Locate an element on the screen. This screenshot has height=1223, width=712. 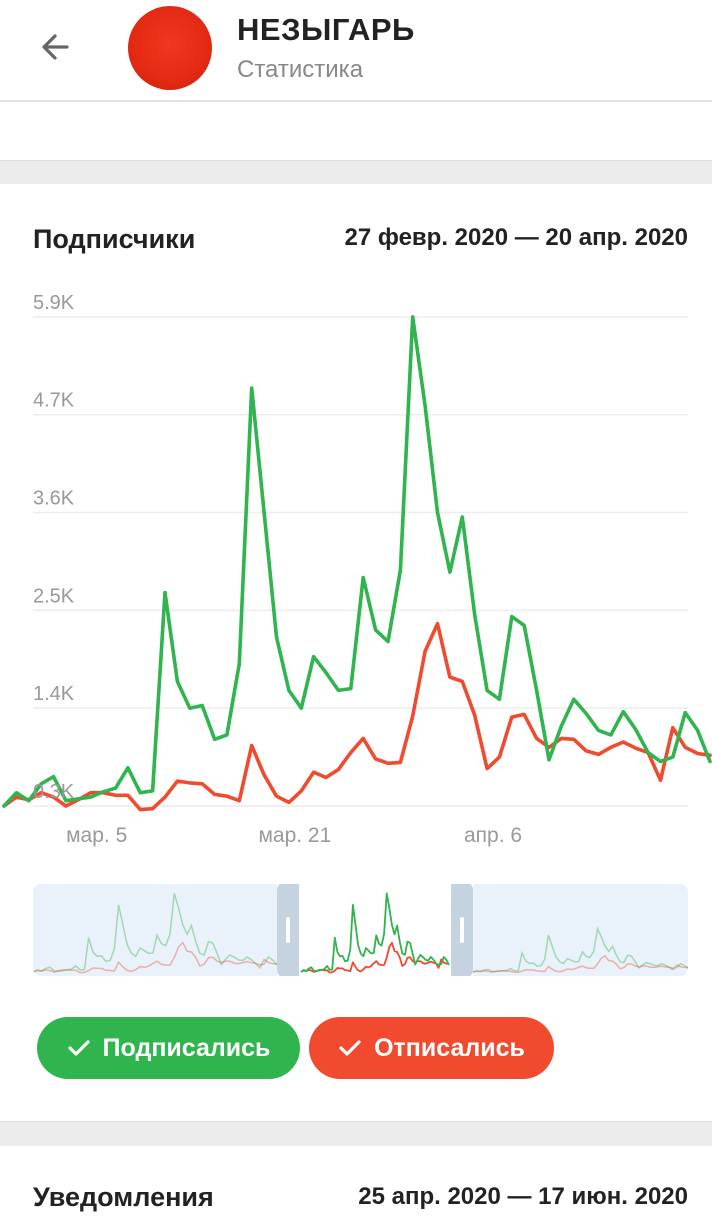
x-tick-label: мар. 21 is located at coordinates (294, 835).